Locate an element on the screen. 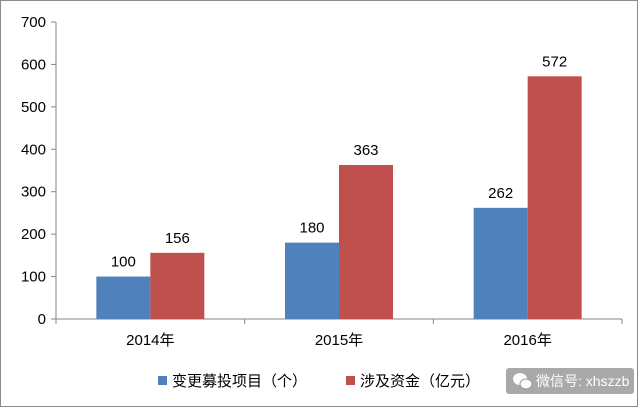 The height and width of the screenshot is (409, 640). x-tick-label: 2016年 is located at coordinates (527, 340).